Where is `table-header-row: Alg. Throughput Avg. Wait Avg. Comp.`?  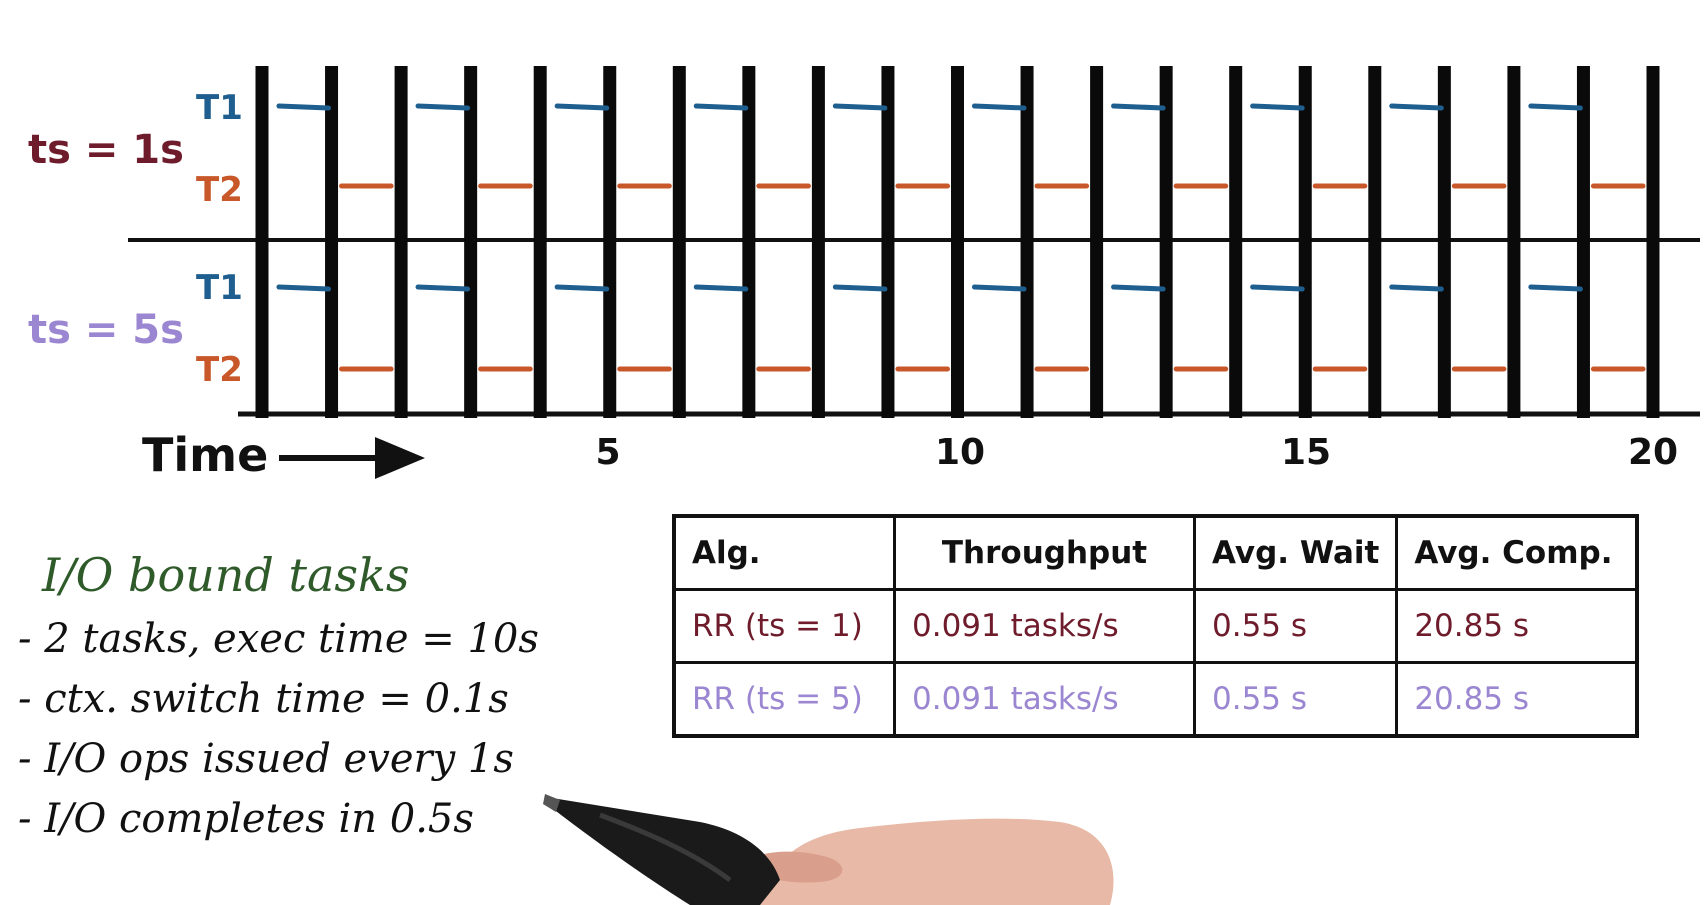 table-header-row: Alg. Throughput Avg. Wait Avg. Comp. is located at coordinates (1155, 552).